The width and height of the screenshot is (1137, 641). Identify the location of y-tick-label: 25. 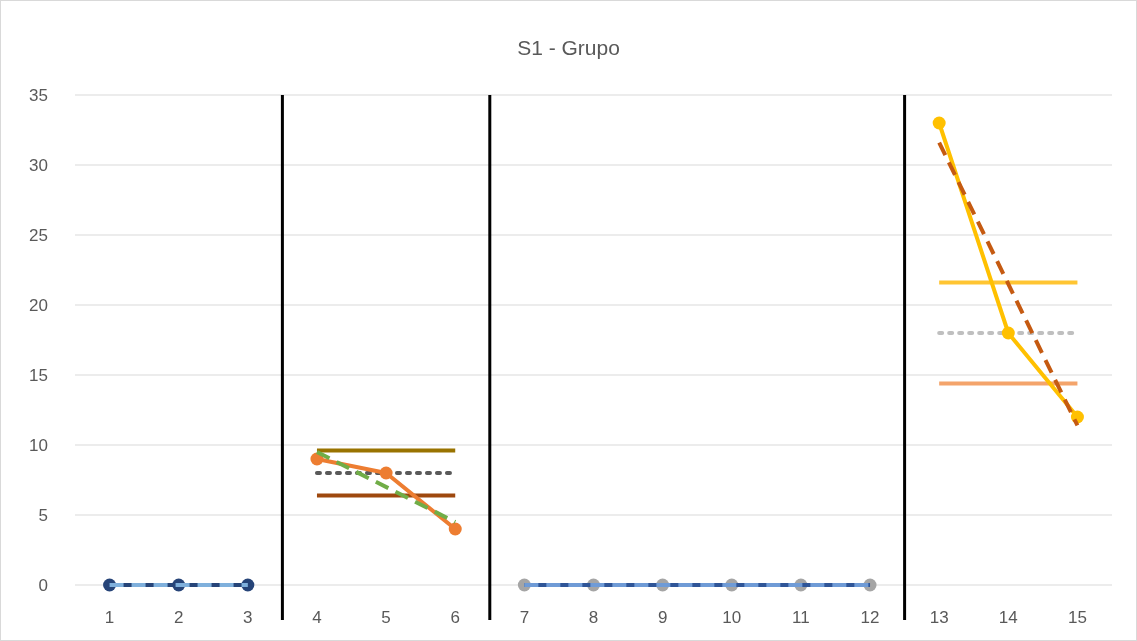
(38, 235).